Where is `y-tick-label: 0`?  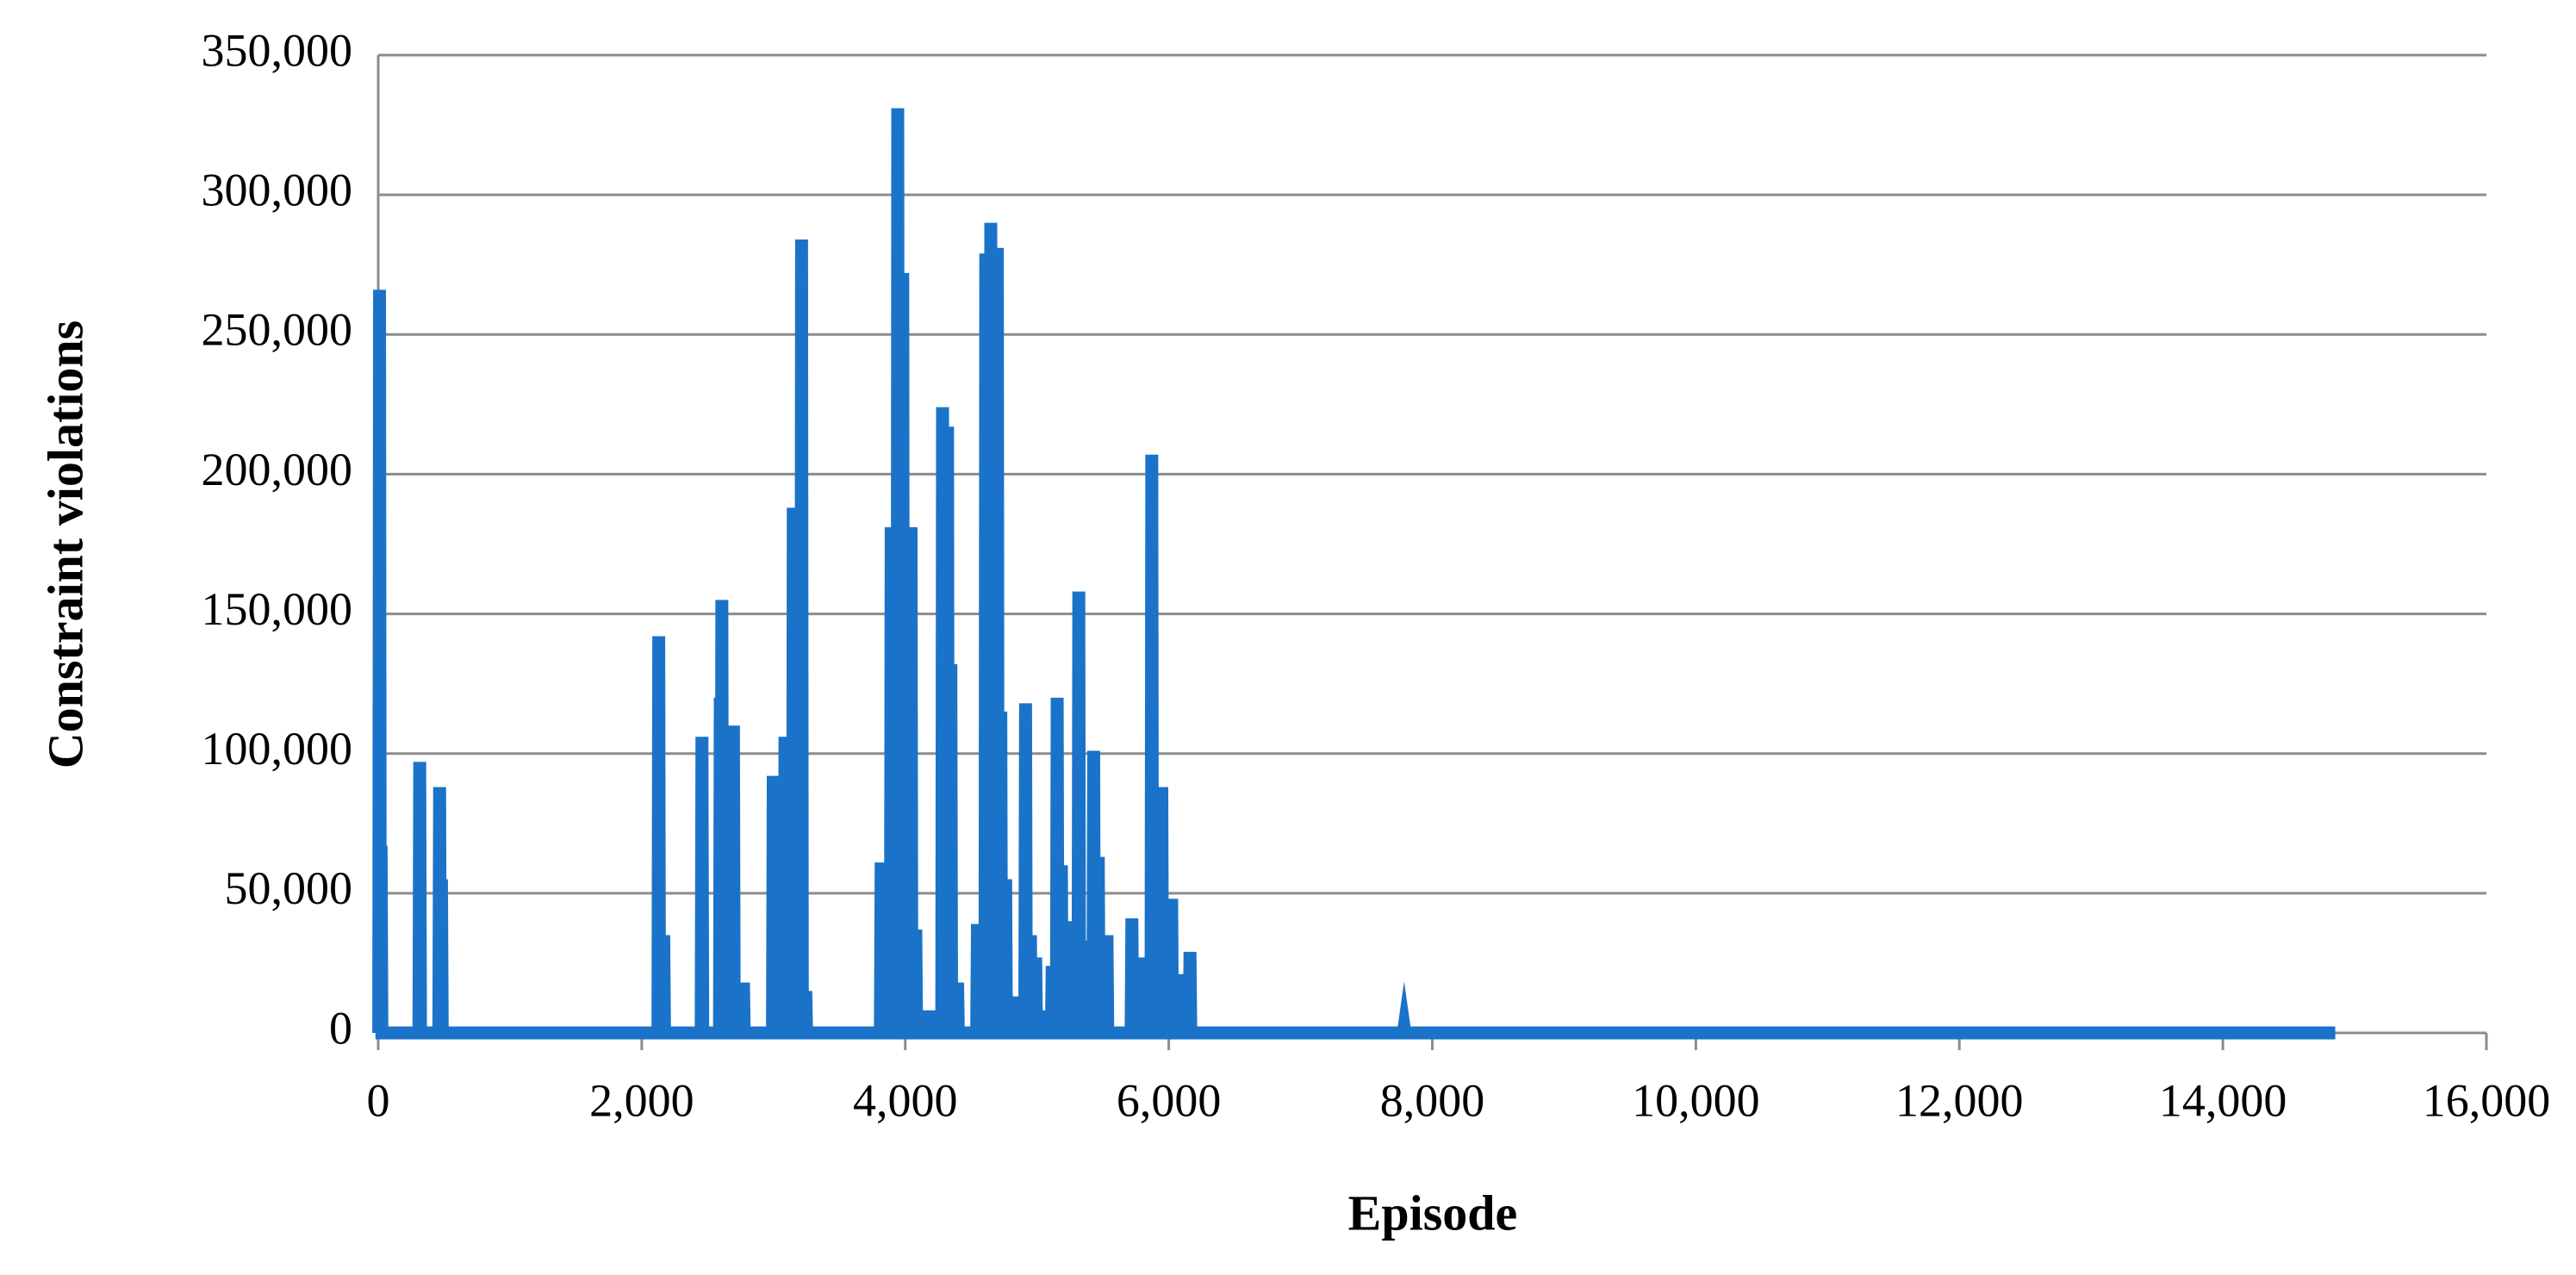 y-tick-label: 0 is located at coordinates (341, 1028).